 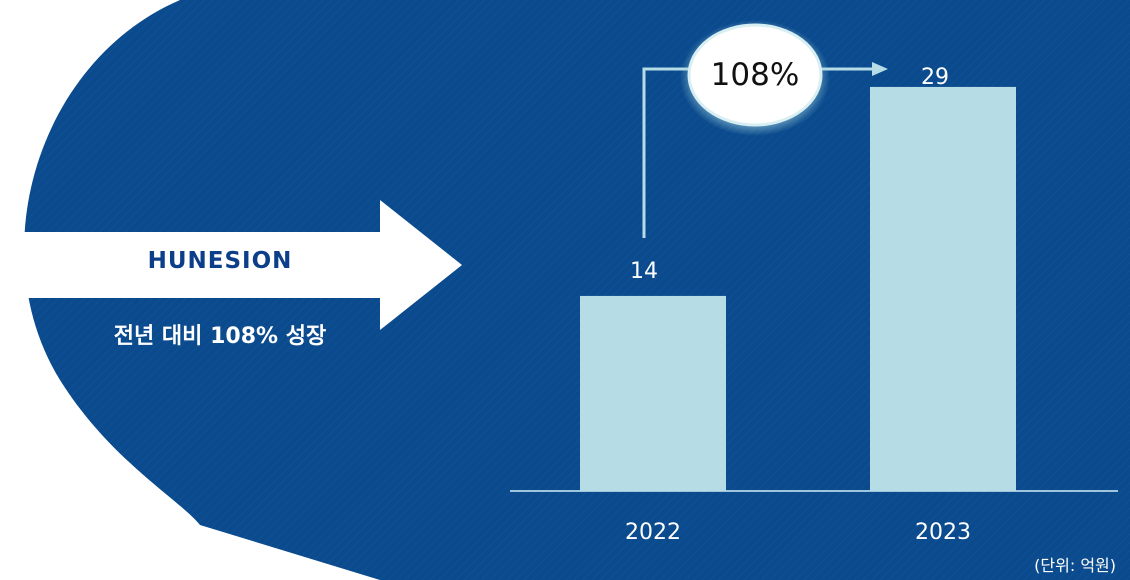 What do you see at coordinates (1075, 565) in the screenshot?
I see `unit-note: (단위: 억원)` at bounding box center [1075, 565].